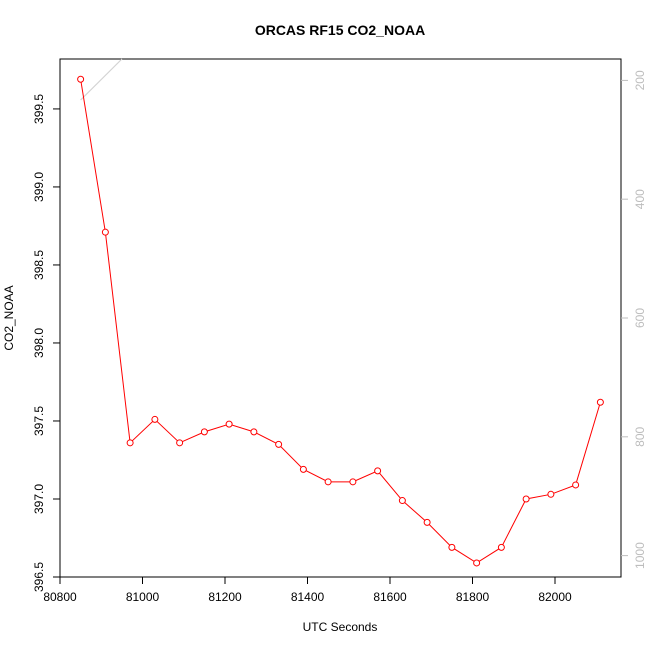 The width and height of the screenshot is (650, 650). What do you see at coordinates (340, 30) in the screenshot?
I see `chart-title: ORCAS RF15 CO2_NOAA` at bounding box center [340, 30].